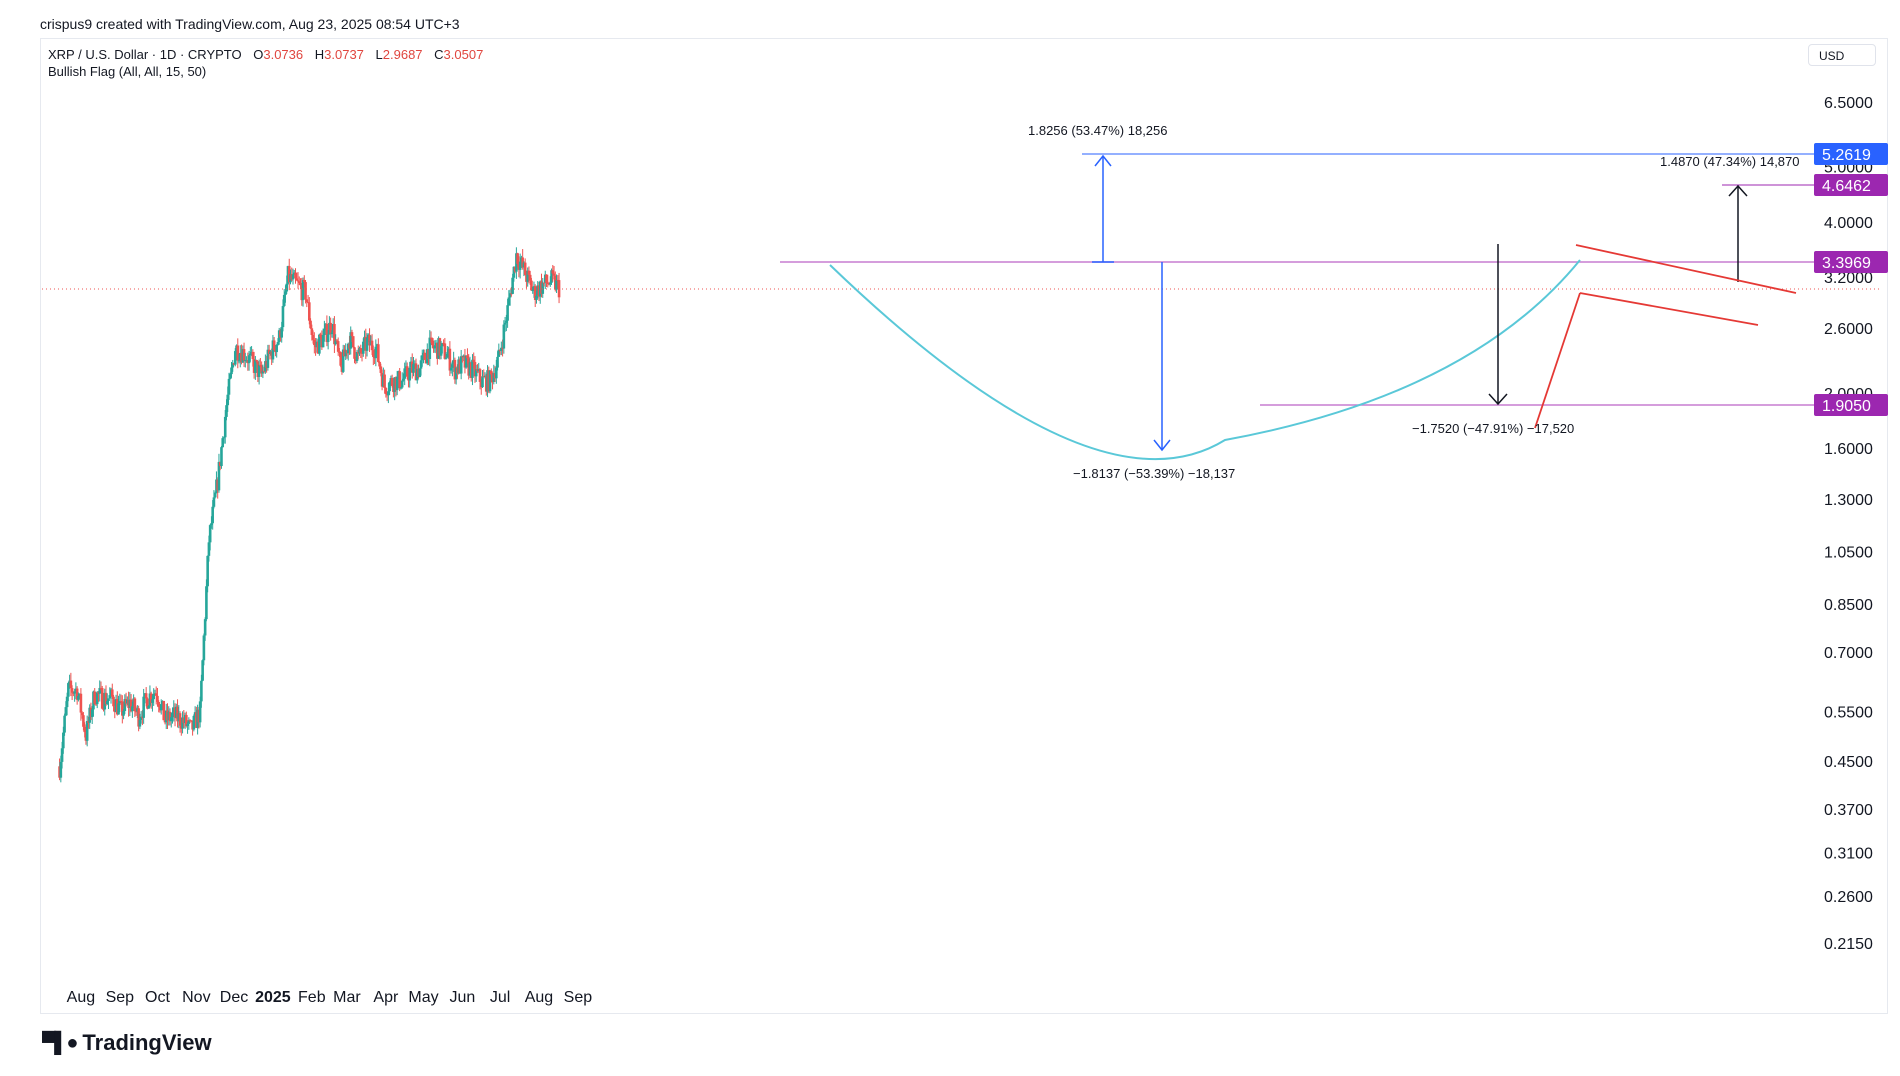 This screenshot has height=1076, width=1900. What do you see at coordinates (1493, 428) in the screenshot?
I see `annotation-4: −1.7520 (−47.91%) −17,520` at bounding box center [1493, 428].